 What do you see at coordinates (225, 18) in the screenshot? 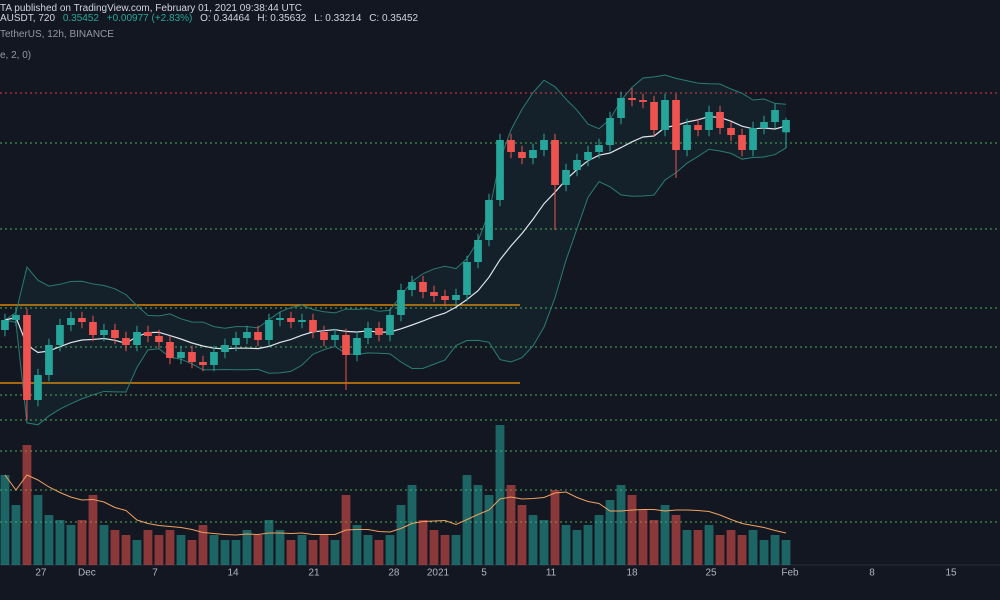
I see `open: O: 0.34464` at bounding box center [225, 18].